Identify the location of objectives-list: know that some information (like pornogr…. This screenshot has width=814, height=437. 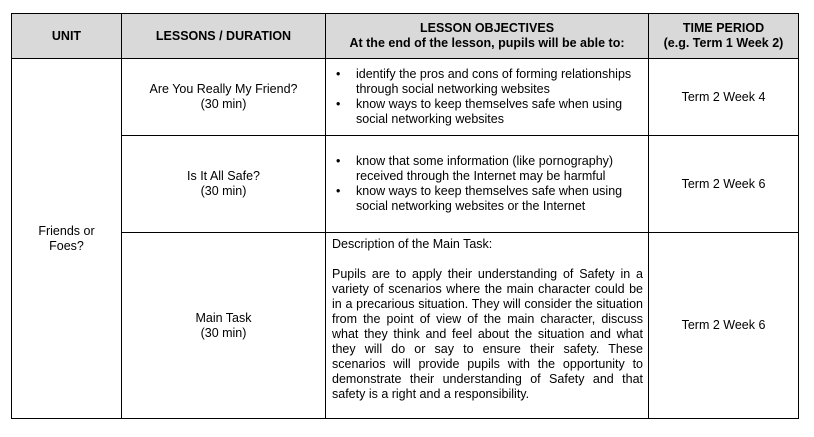
(490, 184).